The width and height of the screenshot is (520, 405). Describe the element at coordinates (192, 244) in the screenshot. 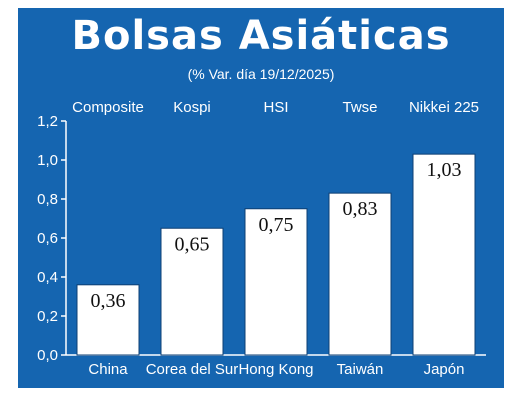

I see `bar-value-label: 0,65` at that location.